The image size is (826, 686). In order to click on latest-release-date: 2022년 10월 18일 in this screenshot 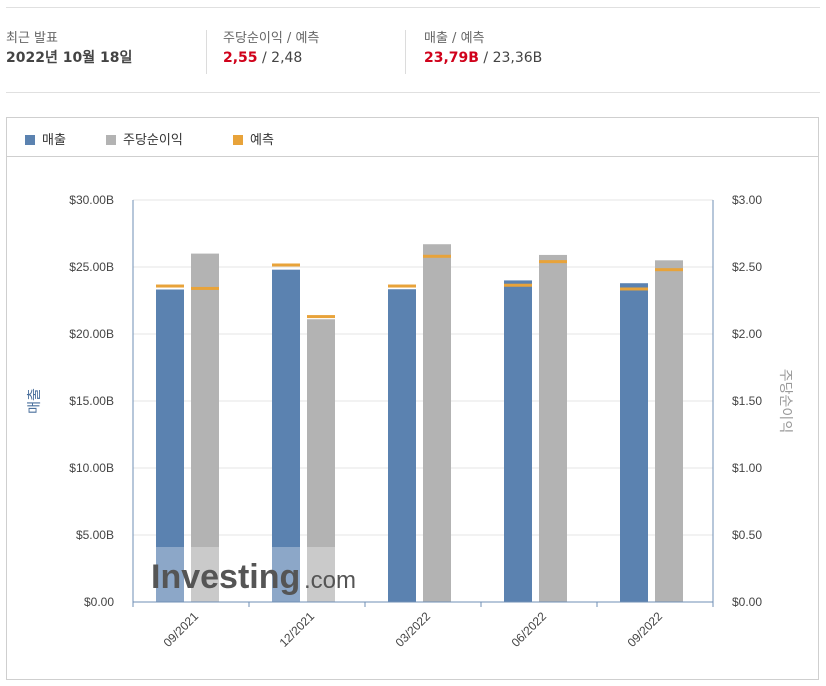, I will do `click(69, 58)`.